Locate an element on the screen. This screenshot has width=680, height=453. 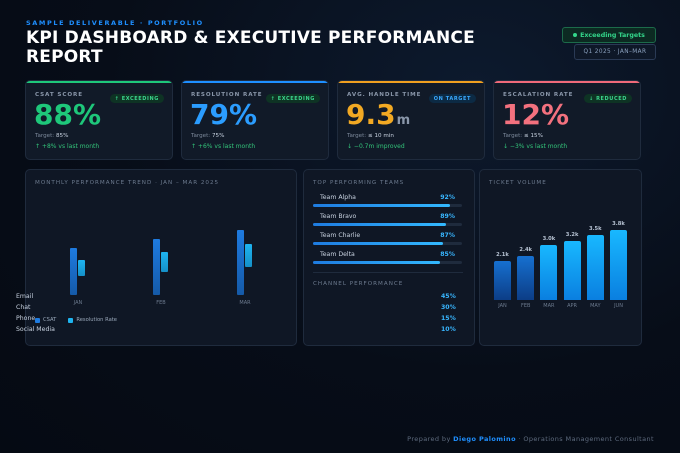
legend-label-resolution: Resolution Rate is located at coordinates (96, 320).